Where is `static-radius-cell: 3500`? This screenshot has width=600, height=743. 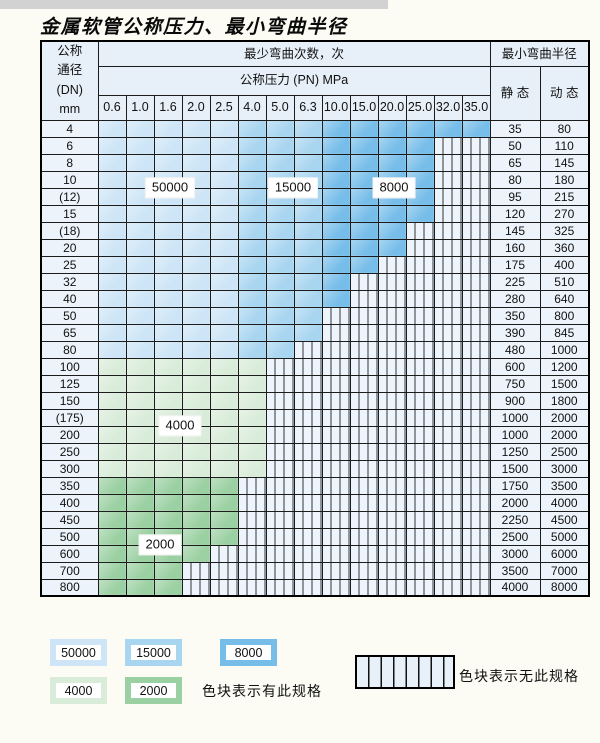 static-radius-cell: 3500 is located at coordinates (515, 570).